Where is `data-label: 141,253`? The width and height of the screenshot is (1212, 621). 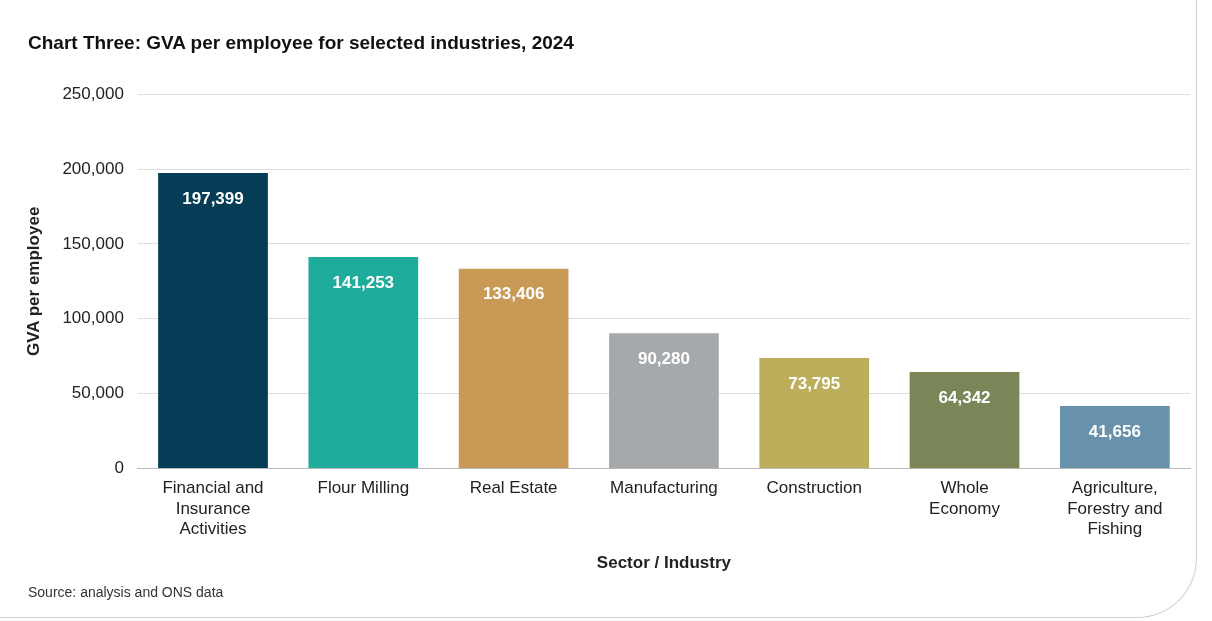 data-label: 141,253 is located at coordinates (363, 282).